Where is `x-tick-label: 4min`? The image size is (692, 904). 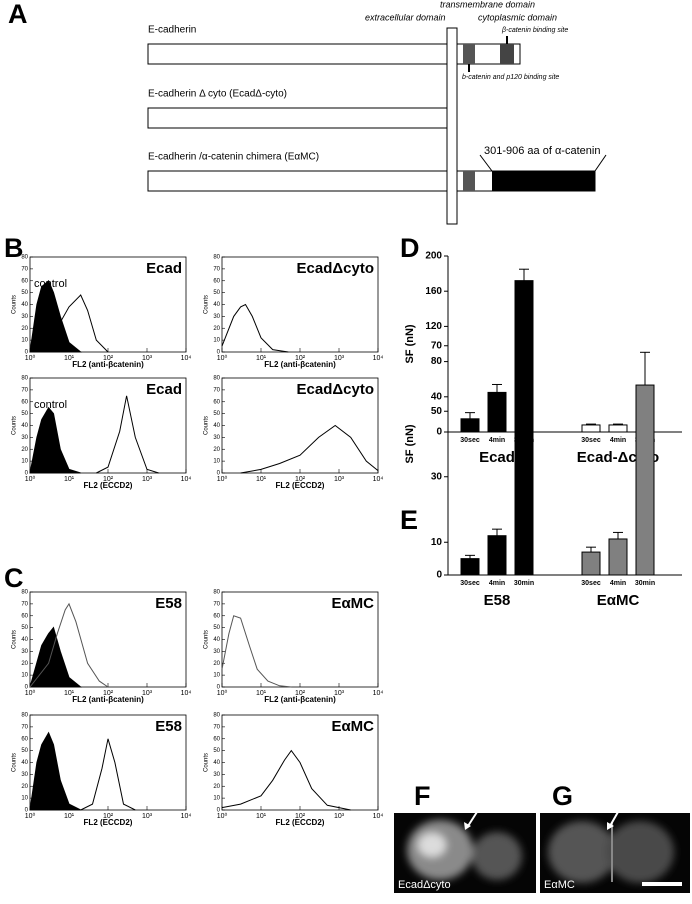
x-tick-label: 4min is located at coordinates (618, 583).